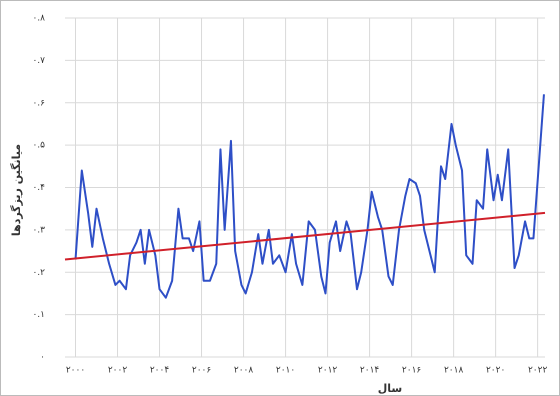  I want to click on y-tick-label: ۰.۸, so click(38, 19).